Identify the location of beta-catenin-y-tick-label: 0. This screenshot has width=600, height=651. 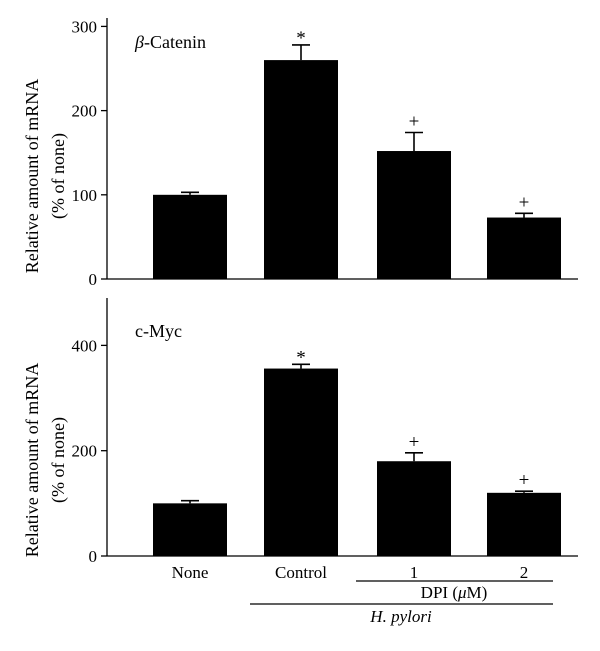
(93, 279).